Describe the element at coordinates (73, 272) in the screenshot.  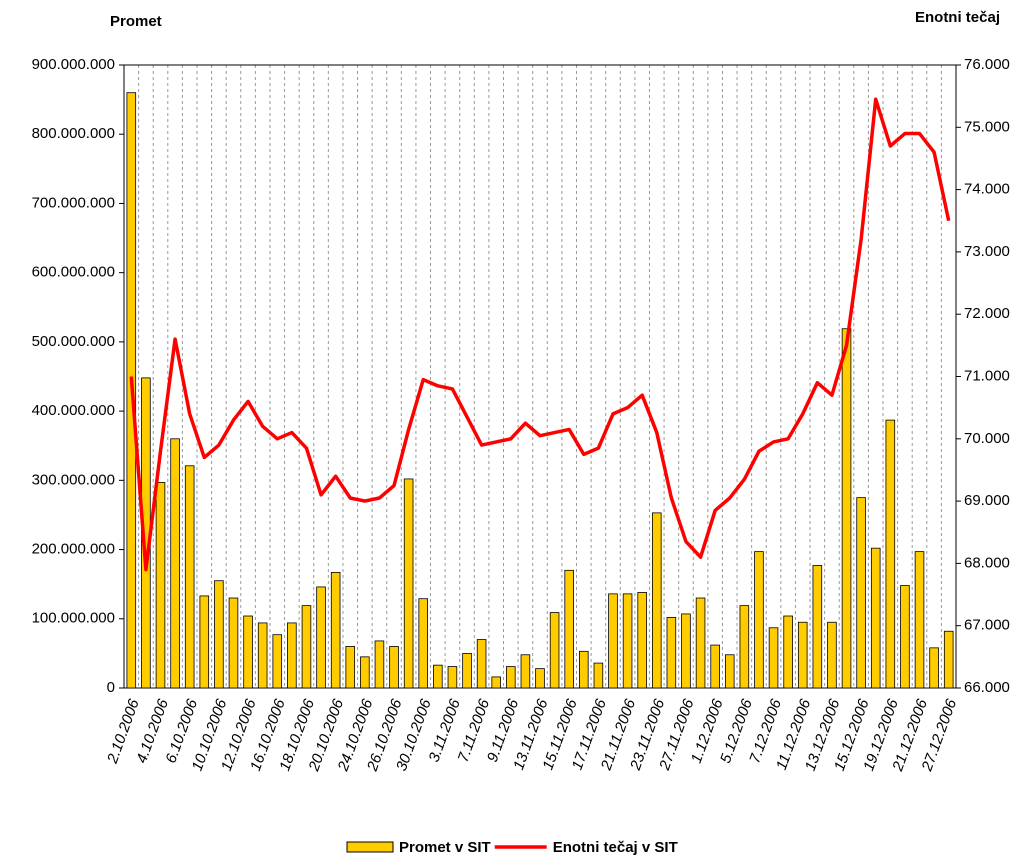
I see `y-tick-label: 600.000.000` at that location.